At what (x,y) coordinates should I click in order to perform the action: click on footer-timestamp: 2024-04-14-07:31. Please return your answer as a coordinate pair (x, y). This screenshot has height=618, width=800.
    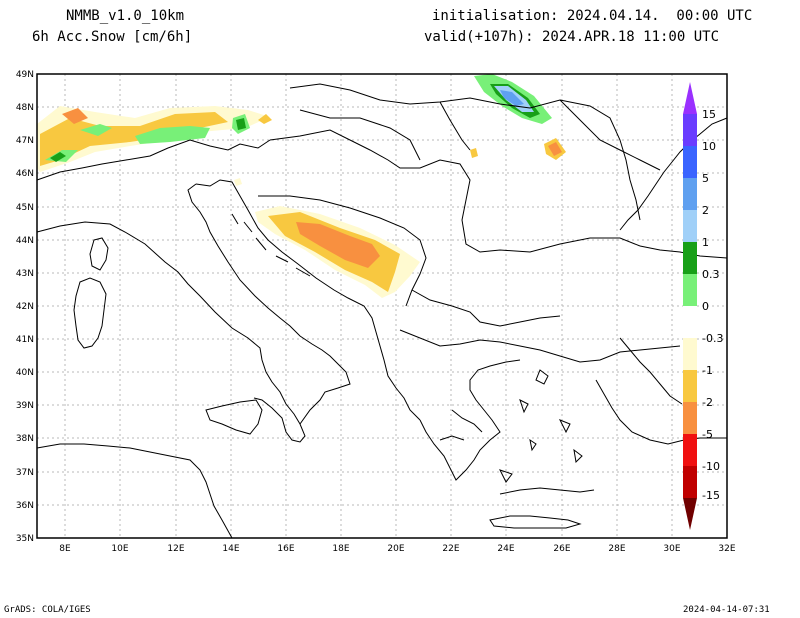
    Looking at the image, I should click on (726, 610).